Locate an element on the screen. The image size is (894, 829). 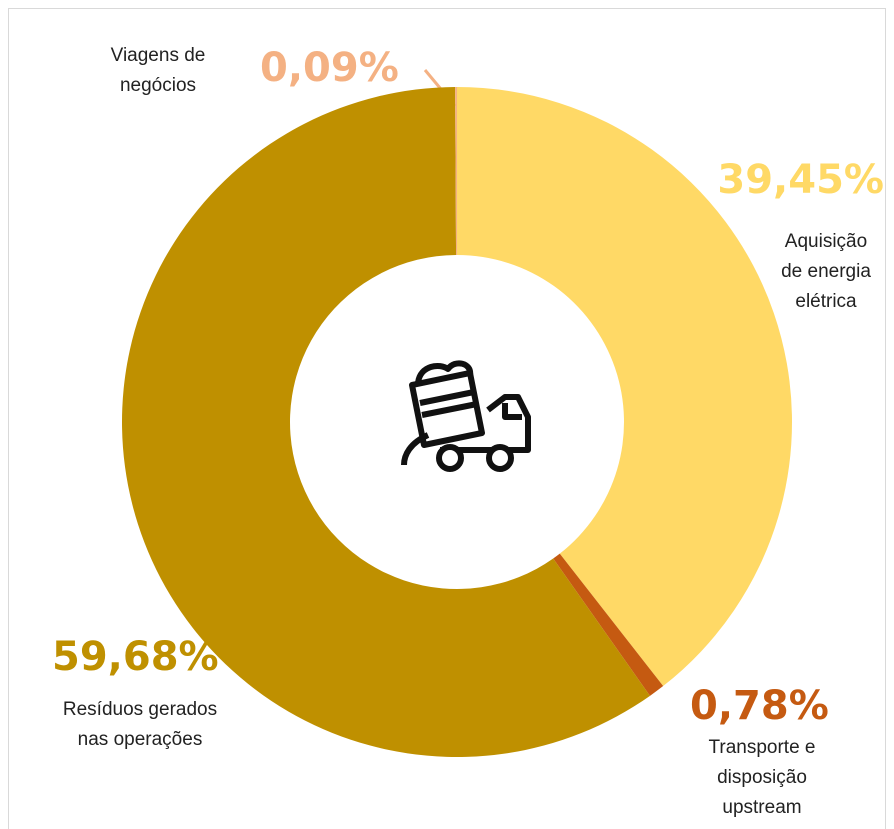
value-label: 59,68% is located at coordinates (135, 657).